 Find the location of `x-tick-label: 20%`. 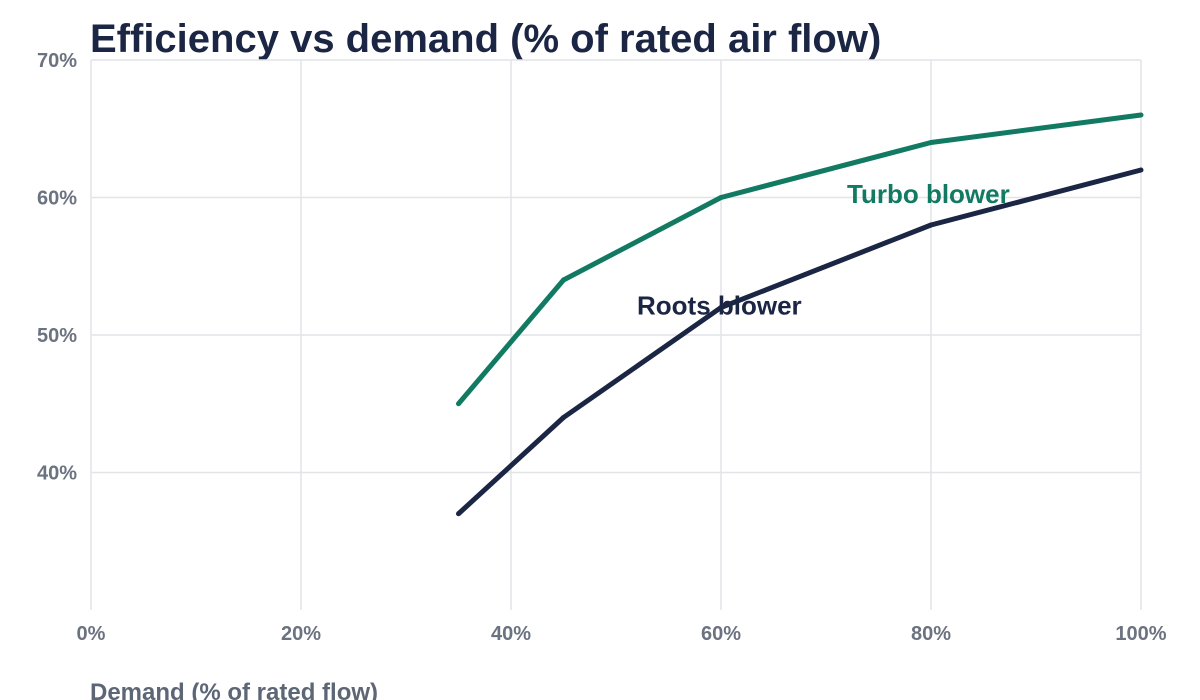

x-tick-label: 20% is located at coordinates (301, 634).